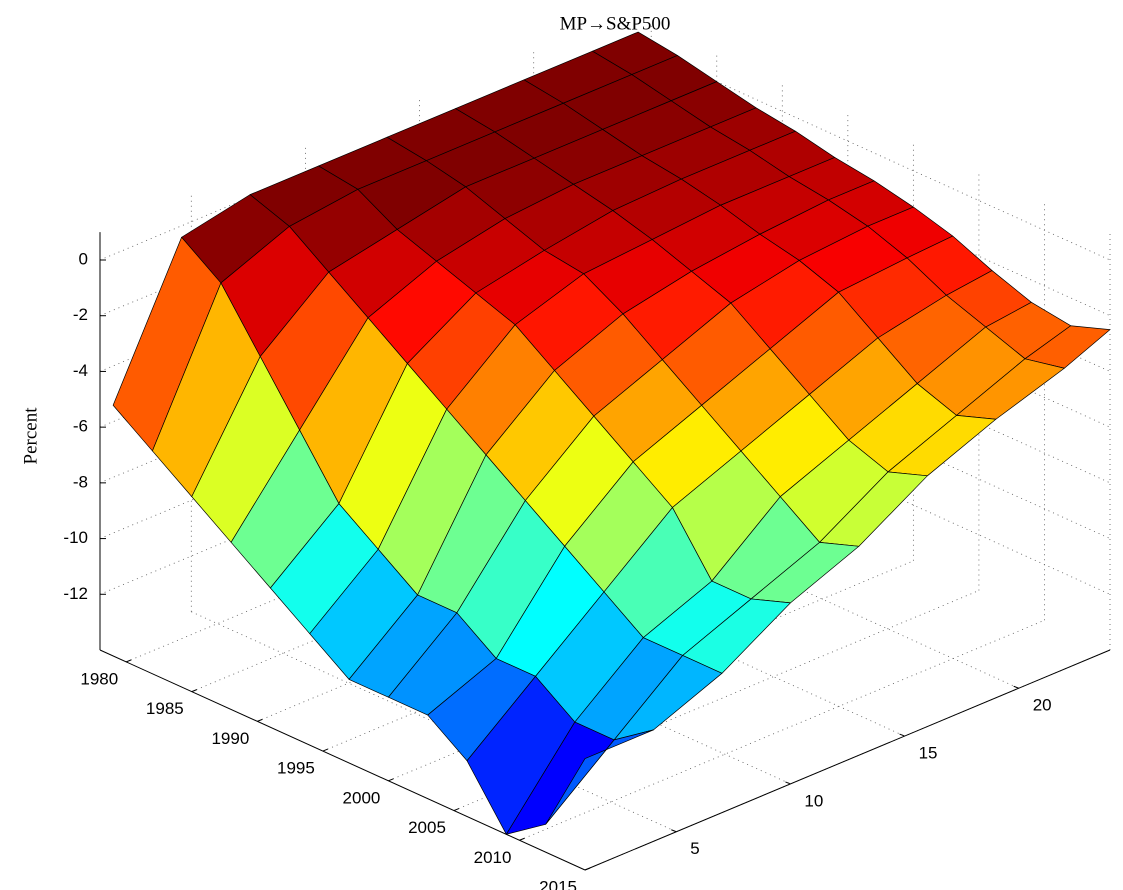 The height and width of the screenshot is (890, 1123). What do you see at coordinates (99, 678) in the screenshot?
I see `x-tick-label: 1980` at bounding box center [99, 678].